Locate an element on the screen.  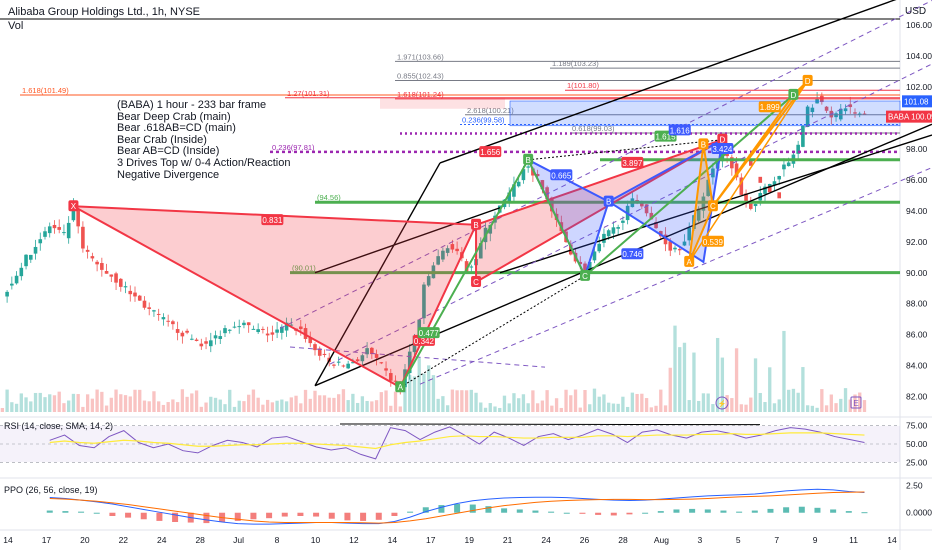
y-tick-label: 102.00 is located at coordinates (919, 87).